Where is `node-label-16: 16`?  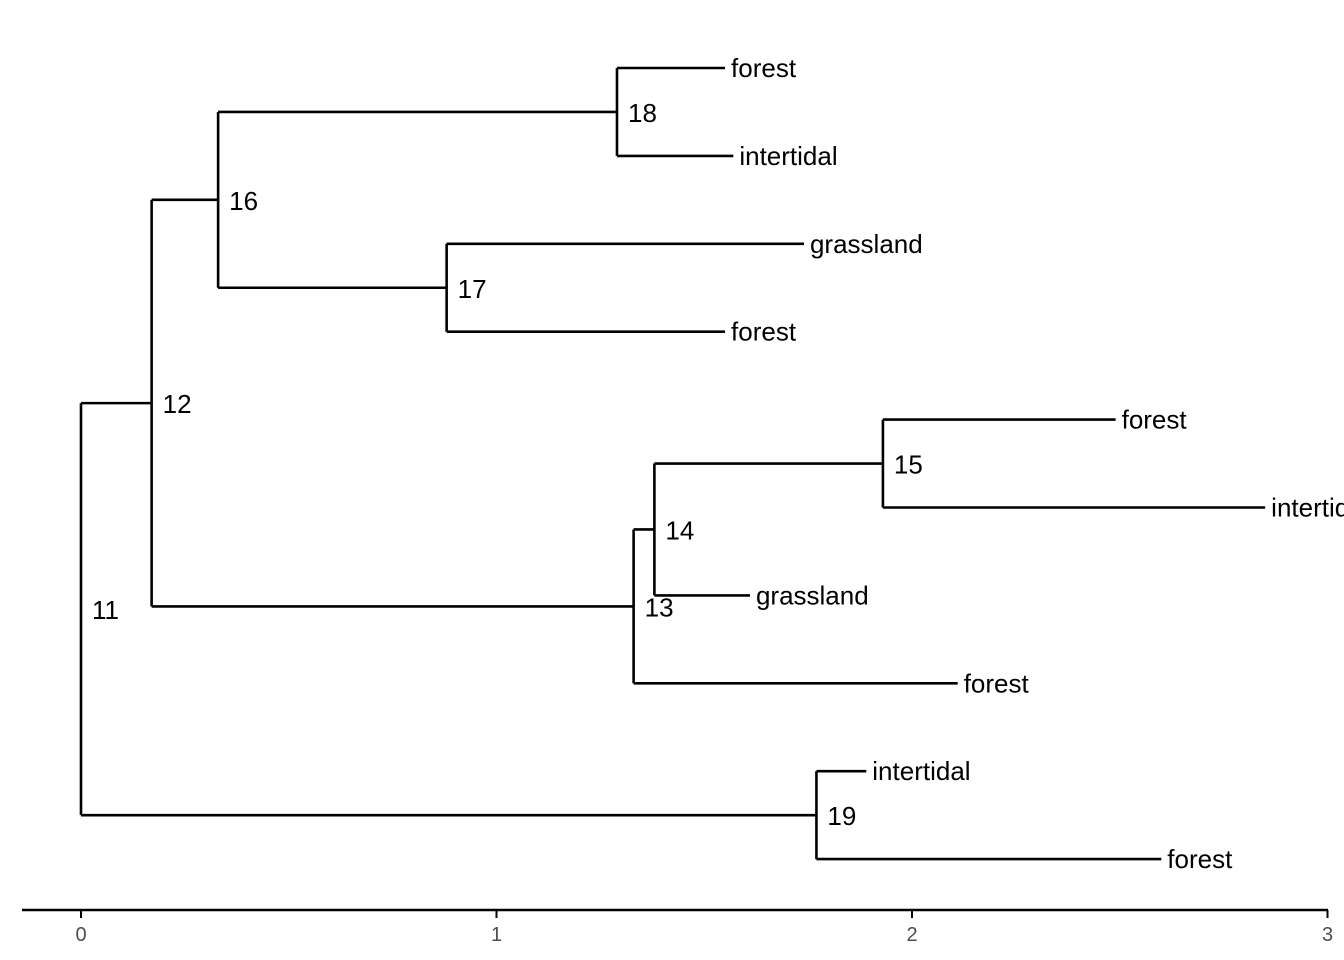 node-label-16: 16 is located at coordinates (243, 201).